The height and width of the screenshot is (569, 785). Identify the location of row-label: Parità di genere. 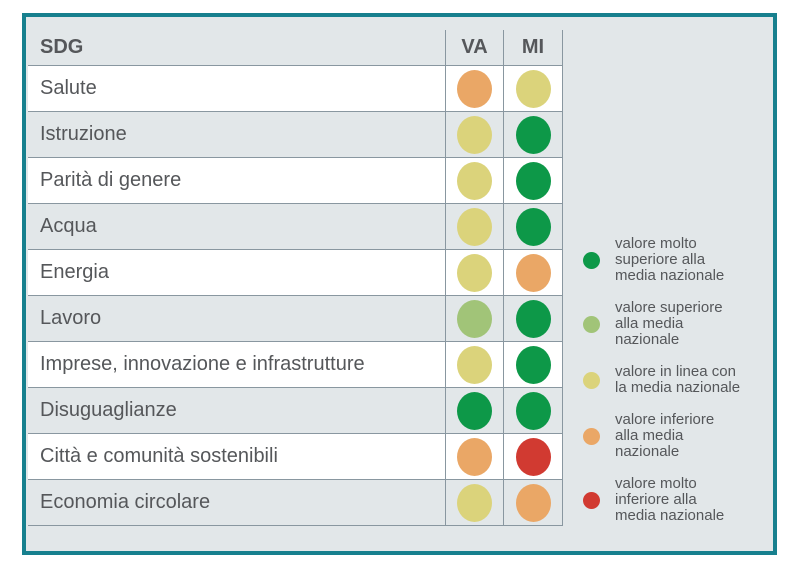
(236, 181).